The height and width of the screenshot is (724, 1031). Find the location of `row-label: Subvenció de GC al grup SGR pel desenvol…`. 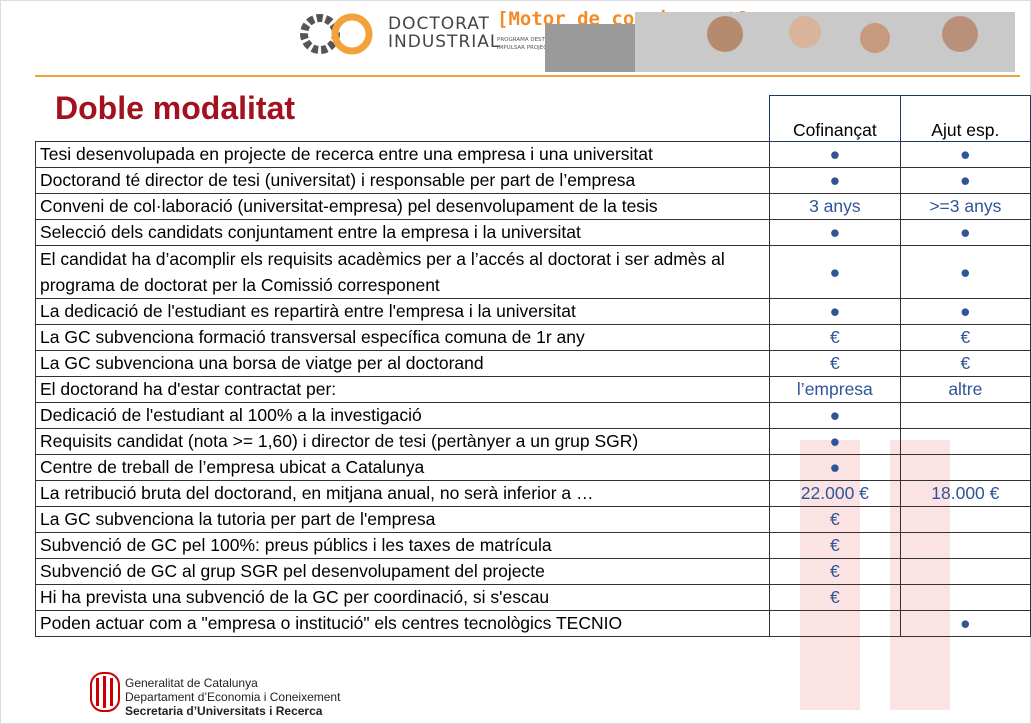

row-label: Subvenció de GC al grup SGR pel desenvol… is located at coordinates (402, 571).